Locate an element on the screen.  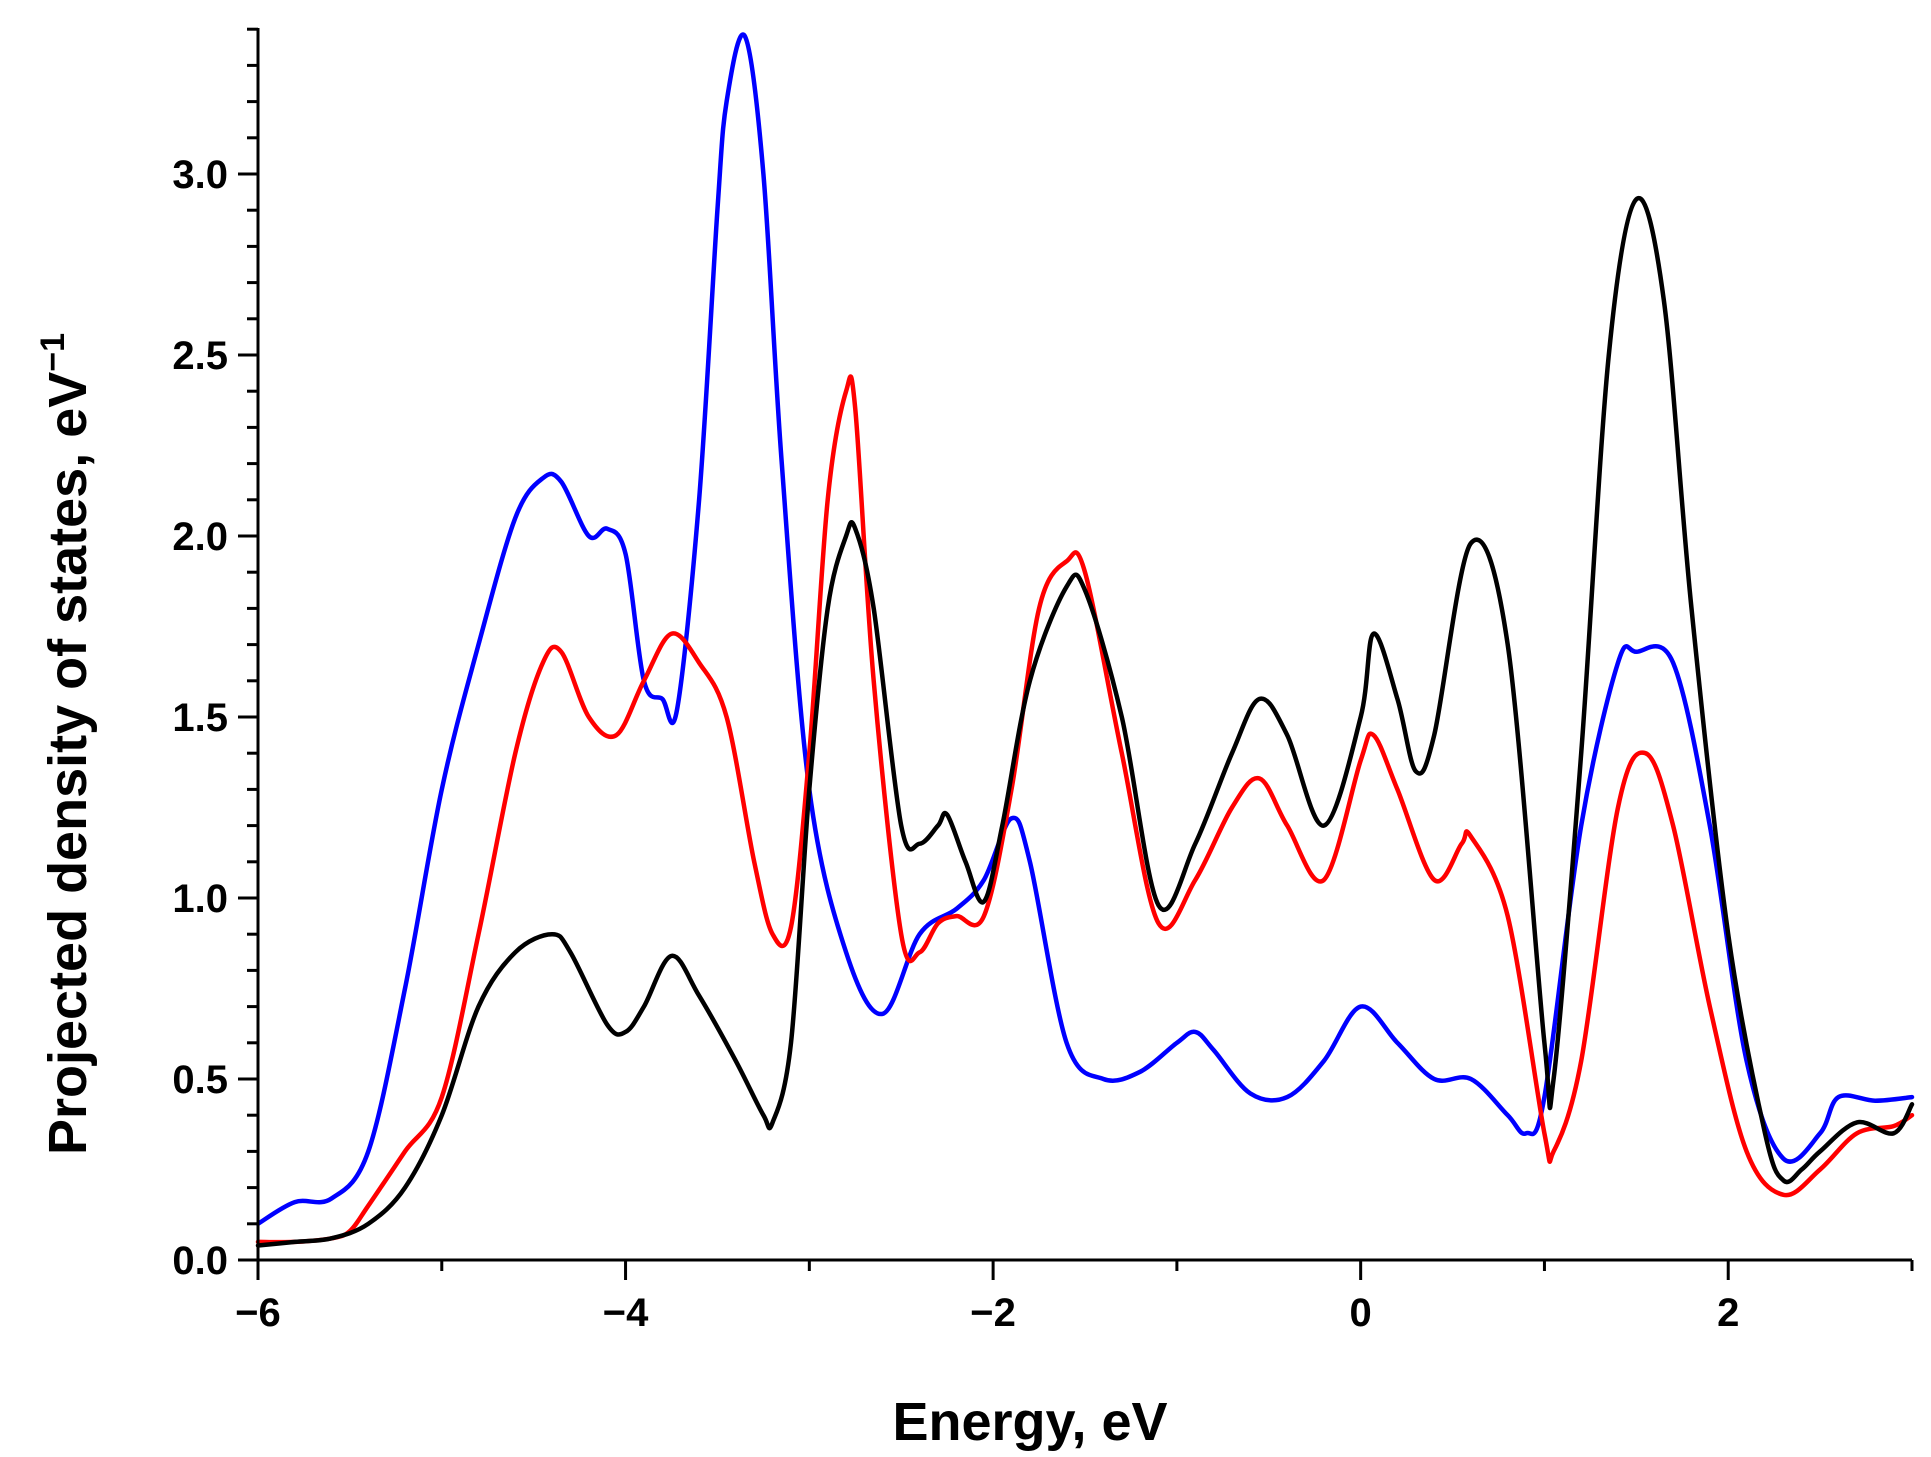
y-tick-label: 2.5 is located at coordinates (200, 356).